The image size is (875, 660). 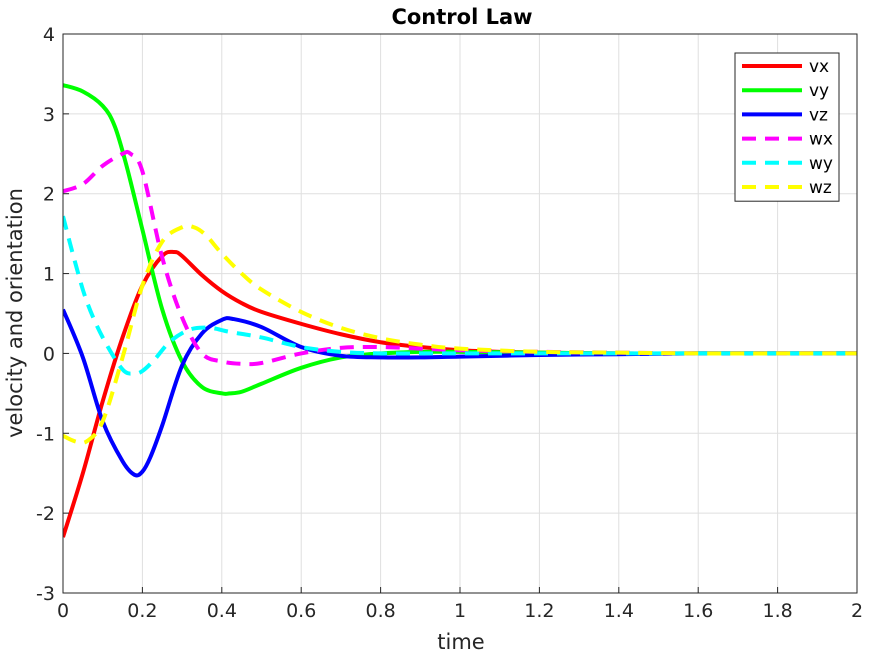 What do you see at coordinates (142, 611) in the screenshot?
I see `x-tick-label: 0.2` at bounding box center [142, 611].